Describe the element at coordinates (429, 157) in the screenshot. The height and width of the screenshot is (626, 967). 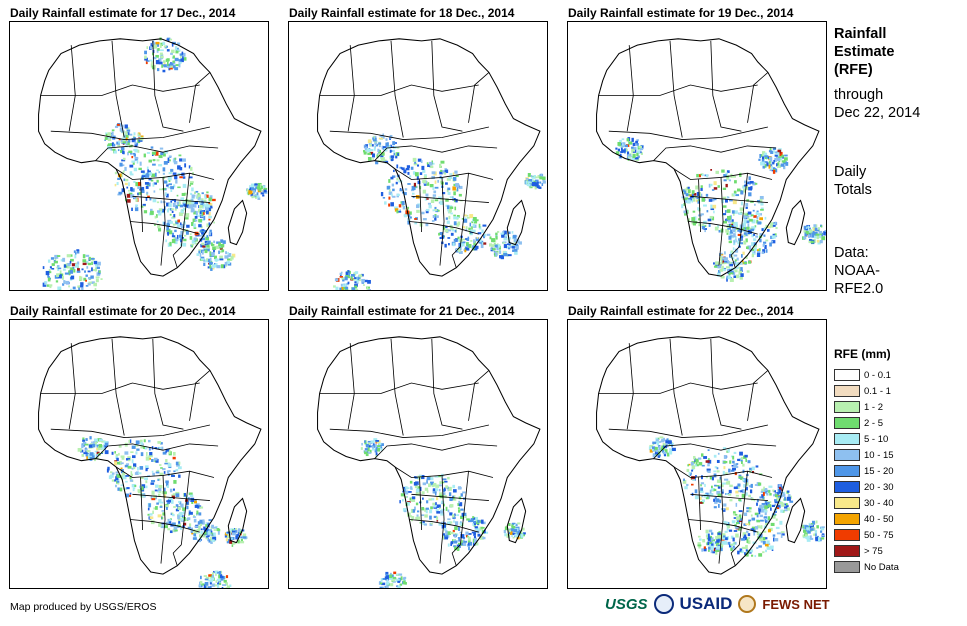
I see `africa-coastline` at that location.